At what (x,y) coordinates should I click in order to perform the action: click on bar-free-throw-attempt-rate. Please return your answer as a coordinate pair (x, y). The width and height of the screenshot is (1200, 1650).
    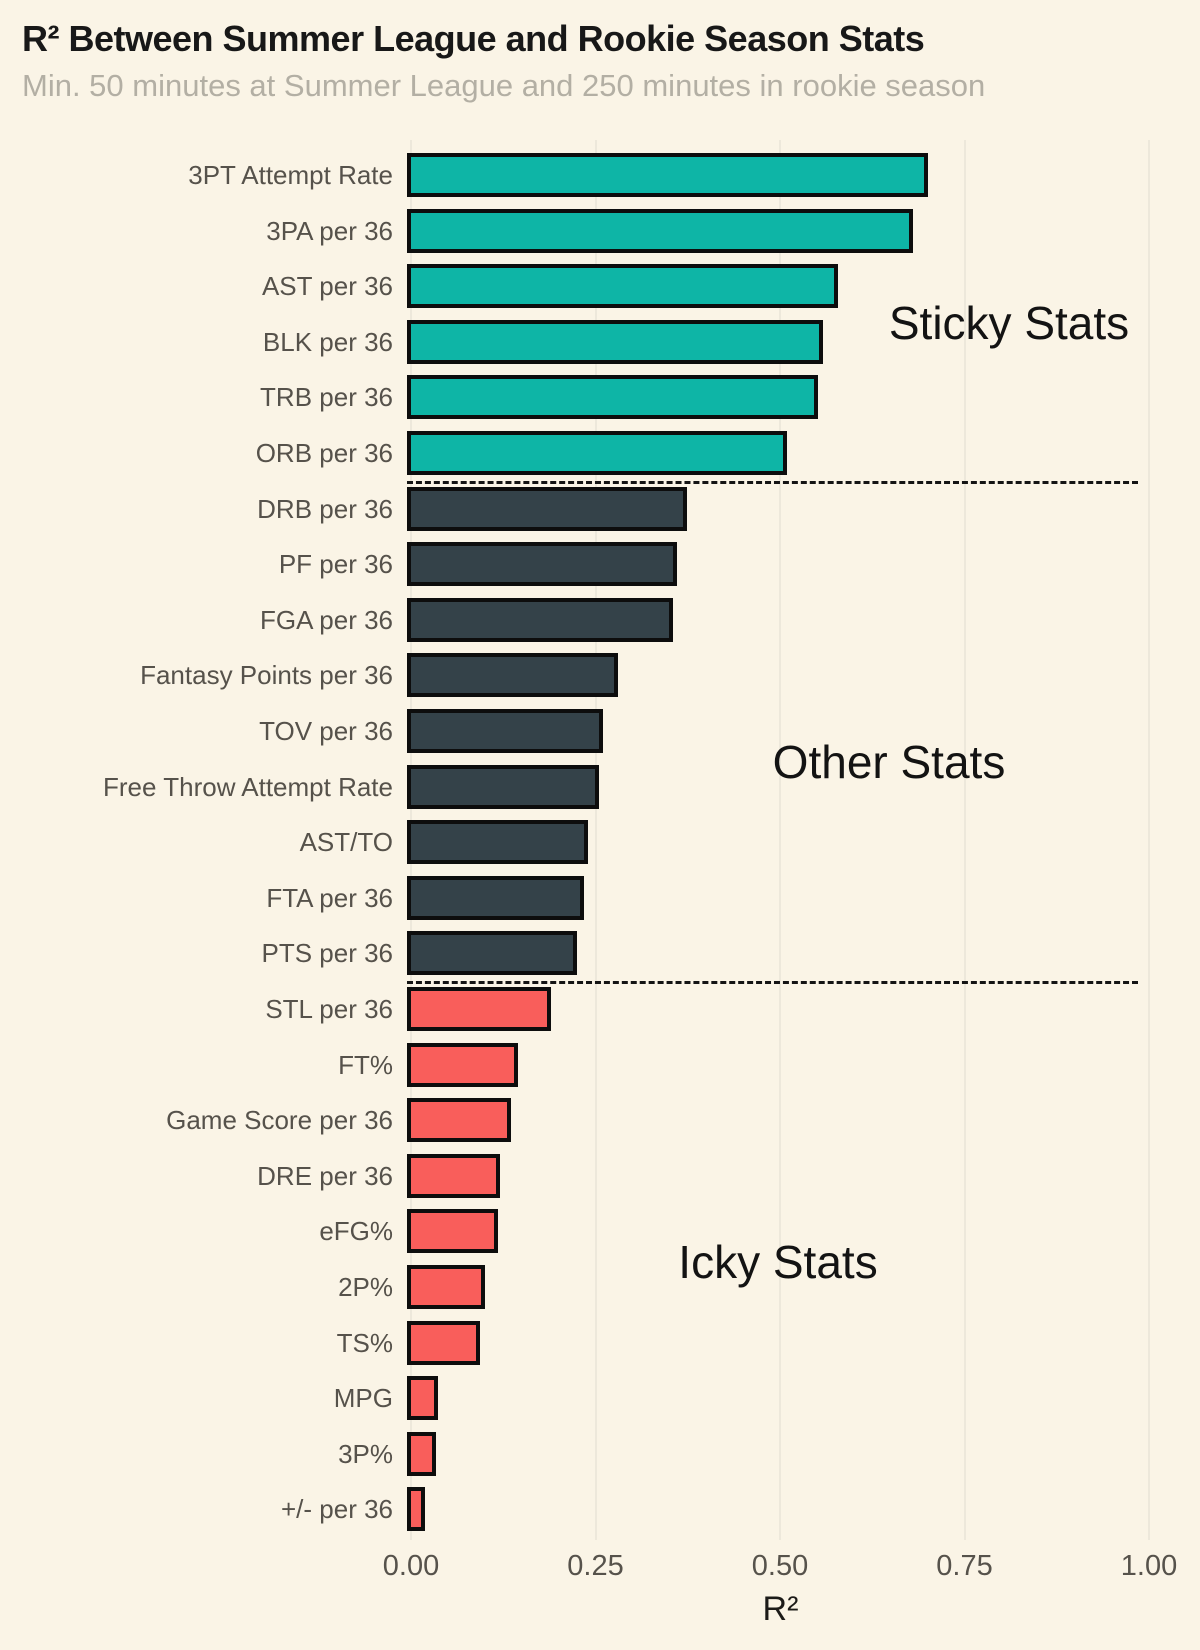
    Looking at the image, I should click on (503, 786).